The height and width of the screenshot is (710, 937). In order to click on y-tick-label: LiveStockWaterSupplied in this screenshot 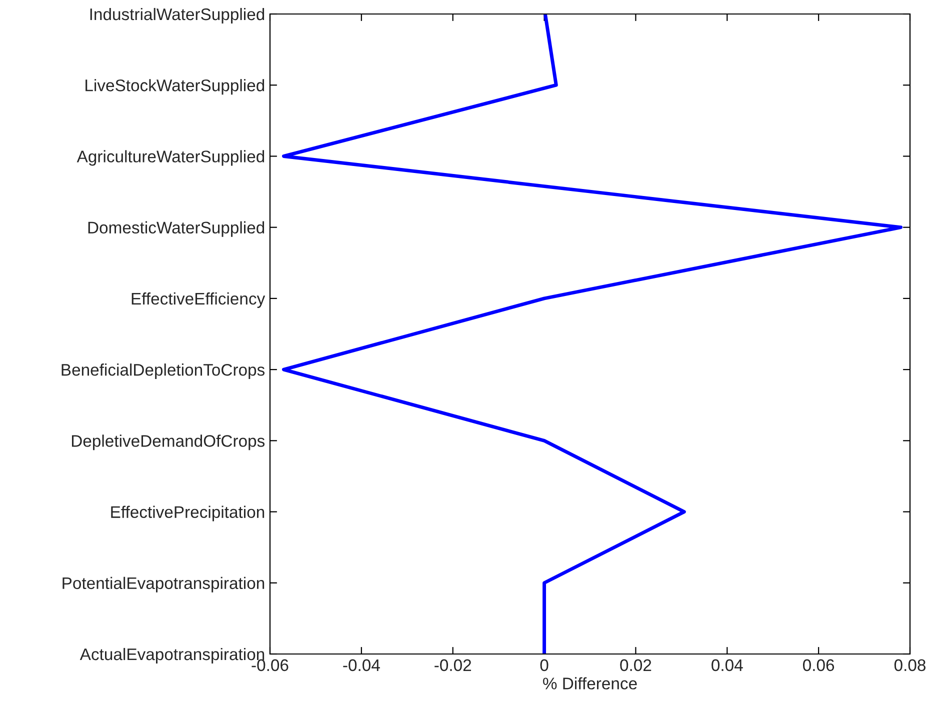, I will do `click(175, 87)`.